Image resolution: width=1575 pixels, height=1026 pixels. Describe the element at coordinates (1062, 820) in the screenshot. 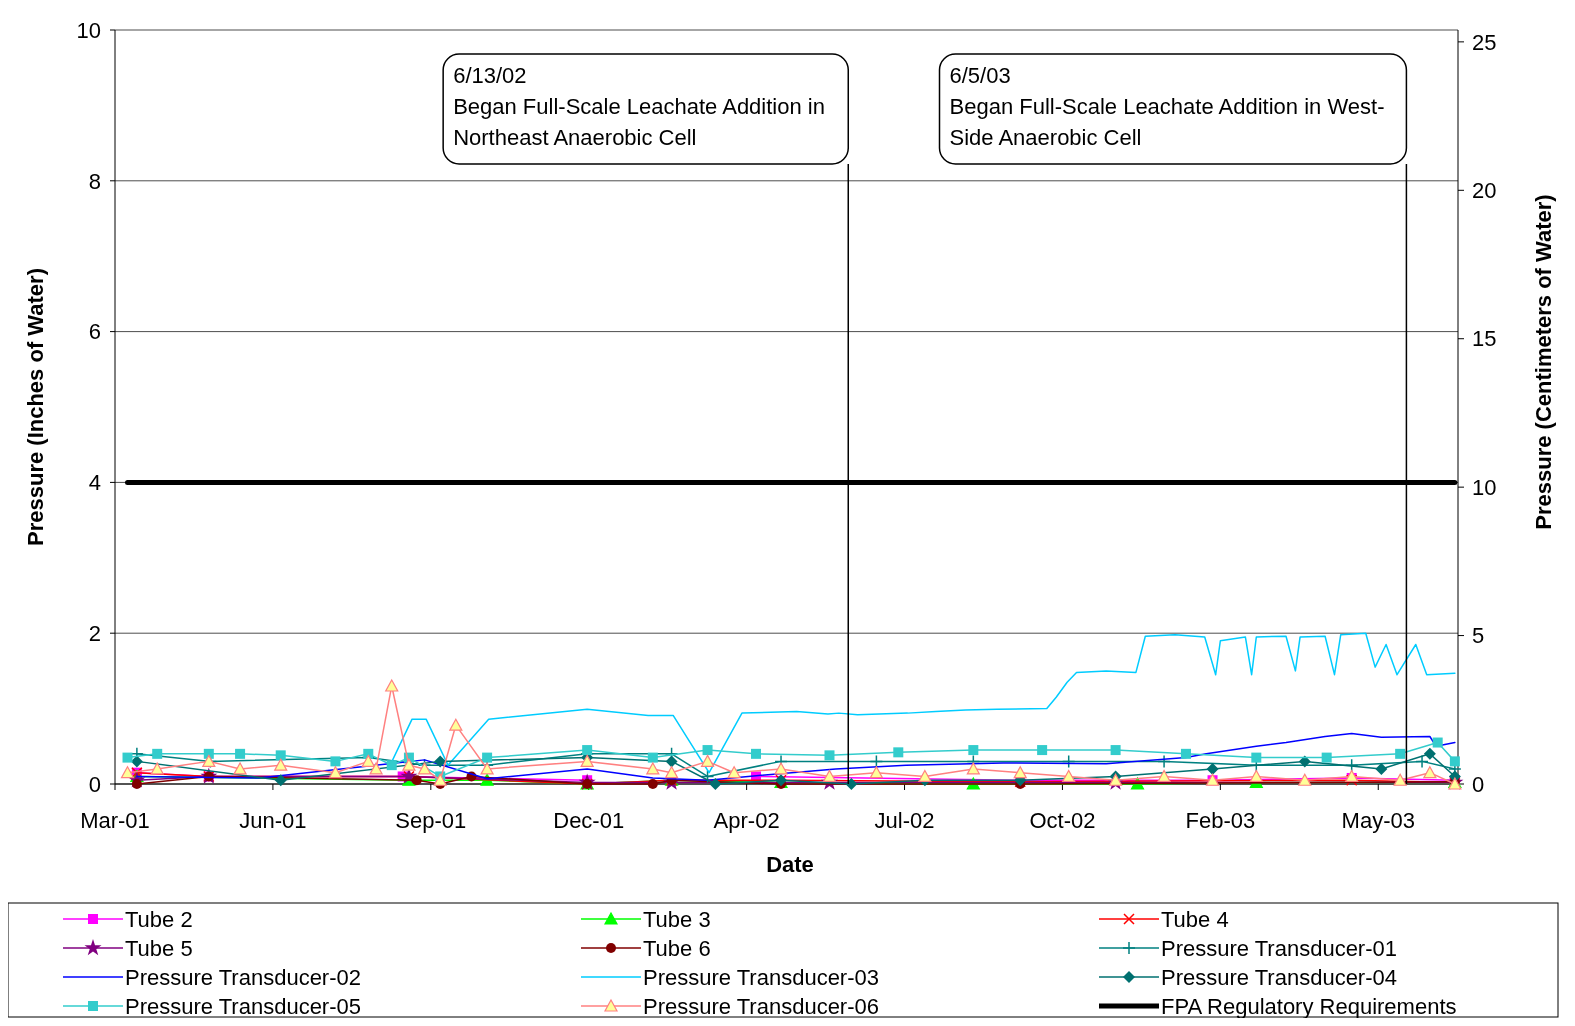

I see `x-tick-label: Oct-02` at that location.